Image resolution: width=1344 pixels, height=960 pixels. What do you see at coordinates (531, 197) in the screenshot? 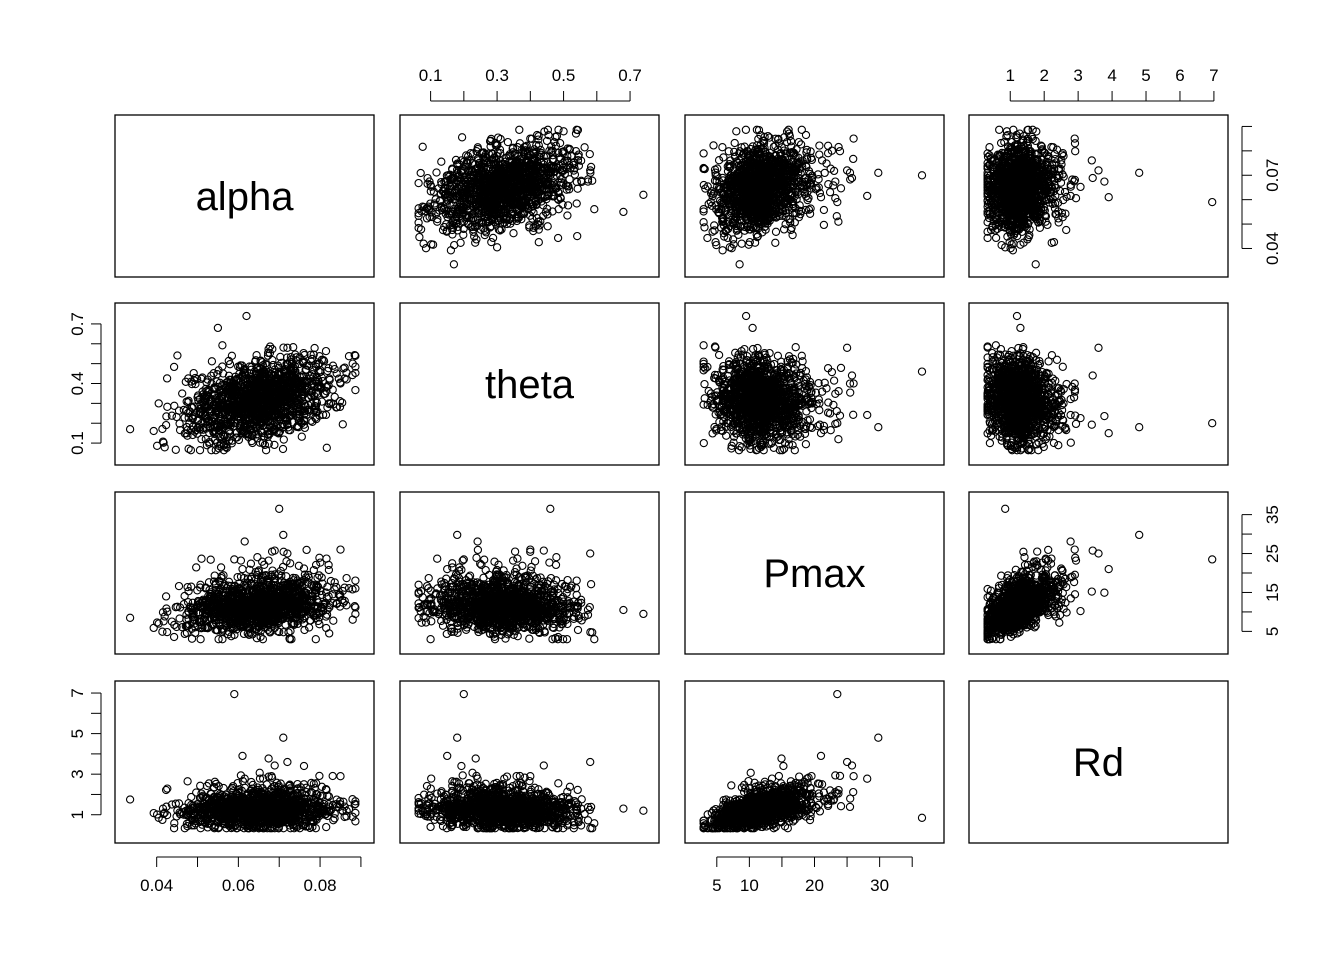
I see `points-alpha-vs-theta` at bounding box center [531, 197].